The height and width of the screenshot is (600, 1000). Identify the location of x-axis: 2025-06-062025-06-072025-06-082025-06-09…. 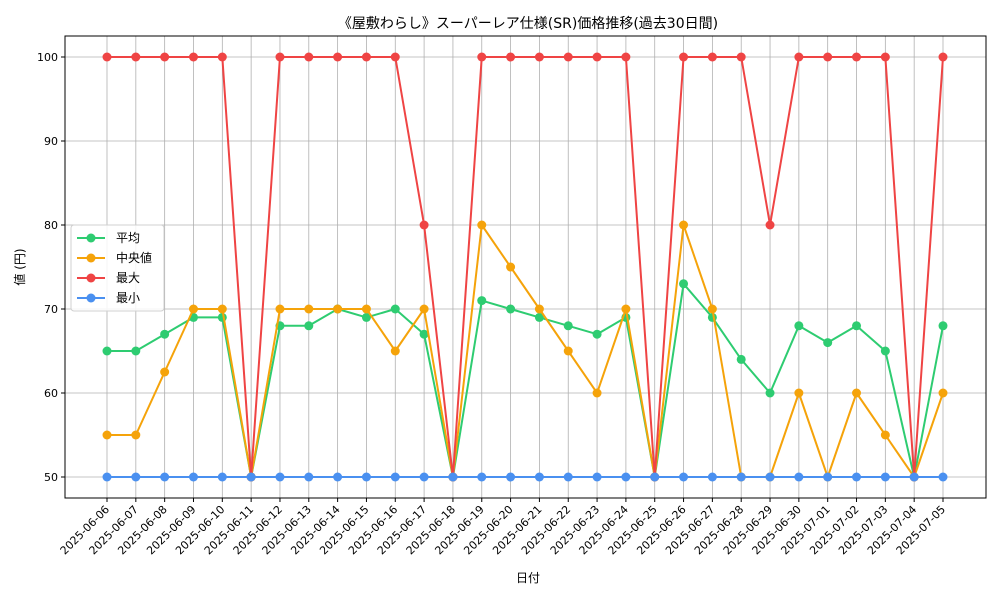
(503, 527).